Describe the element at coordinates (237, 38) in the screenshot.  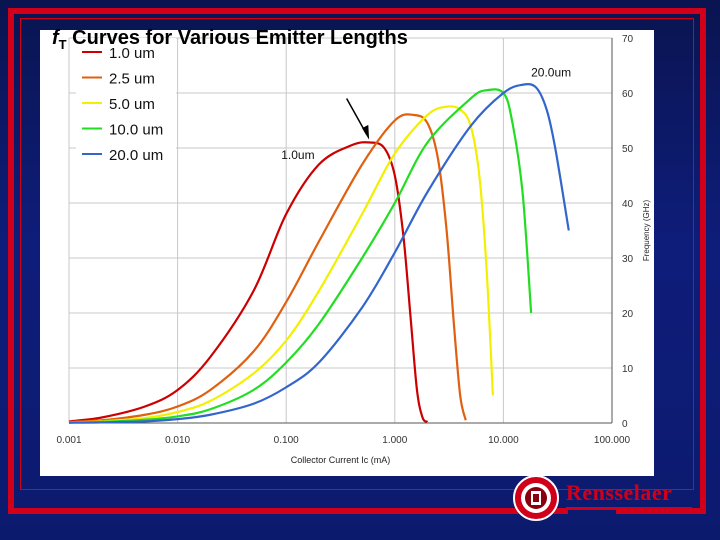
I see `title-rest: Curves for Various Emitter Lengths` at that location.